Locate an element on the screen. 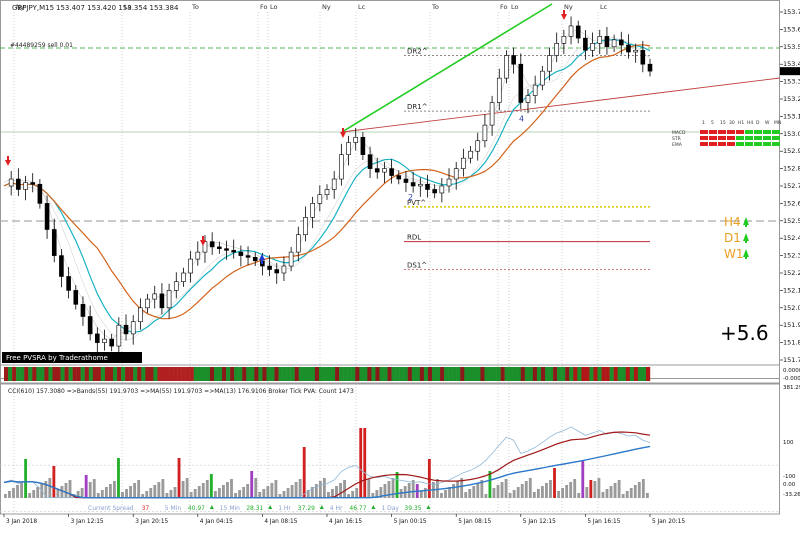 Image resolution: width=800 pixels, height=536 pixels. session-label-lc: Lc is located at coordinates (362, 7).